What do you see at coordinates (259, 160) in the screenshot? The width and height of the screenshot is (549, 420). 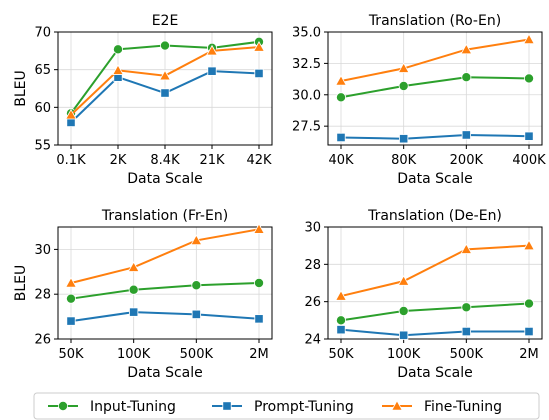 I see `x-tick-label: 42K` at bounding box center [259, 160].